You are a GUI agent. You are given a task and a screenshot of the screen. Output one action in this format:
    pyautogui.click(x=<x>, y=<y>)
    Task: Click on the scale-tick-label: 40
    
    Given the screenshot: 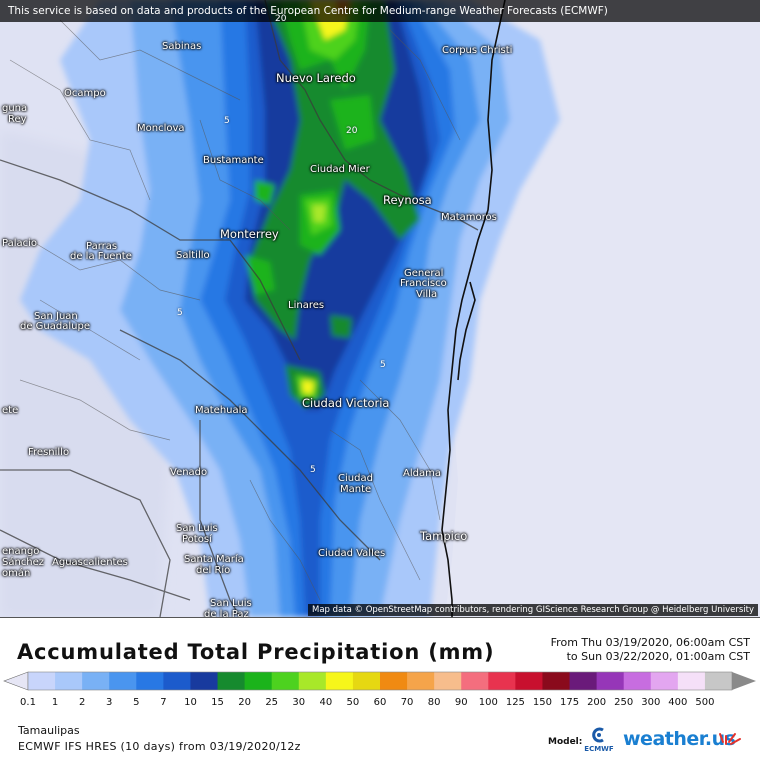 What is the action you would take?
    pyautogui.click(x=326, y=702)
    